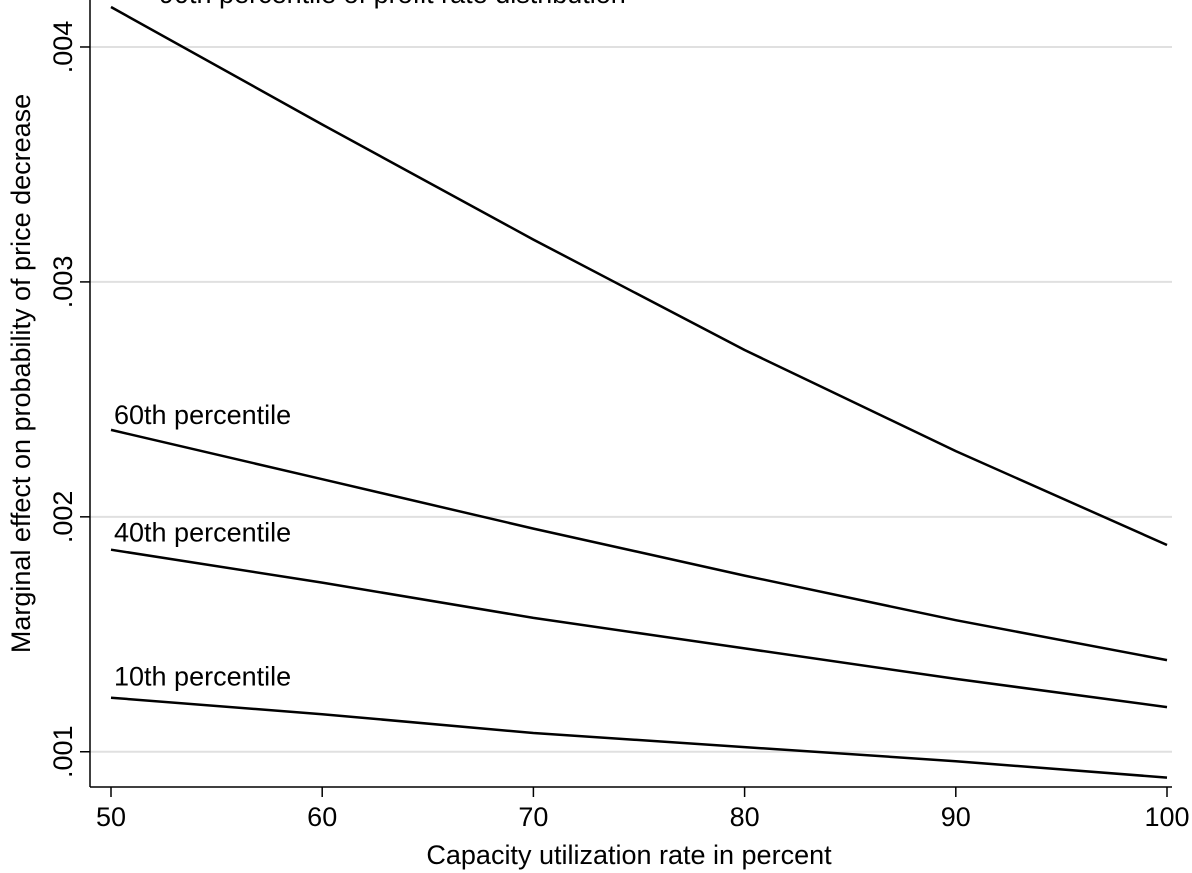  I want to click on series-line, so click(639, 737).